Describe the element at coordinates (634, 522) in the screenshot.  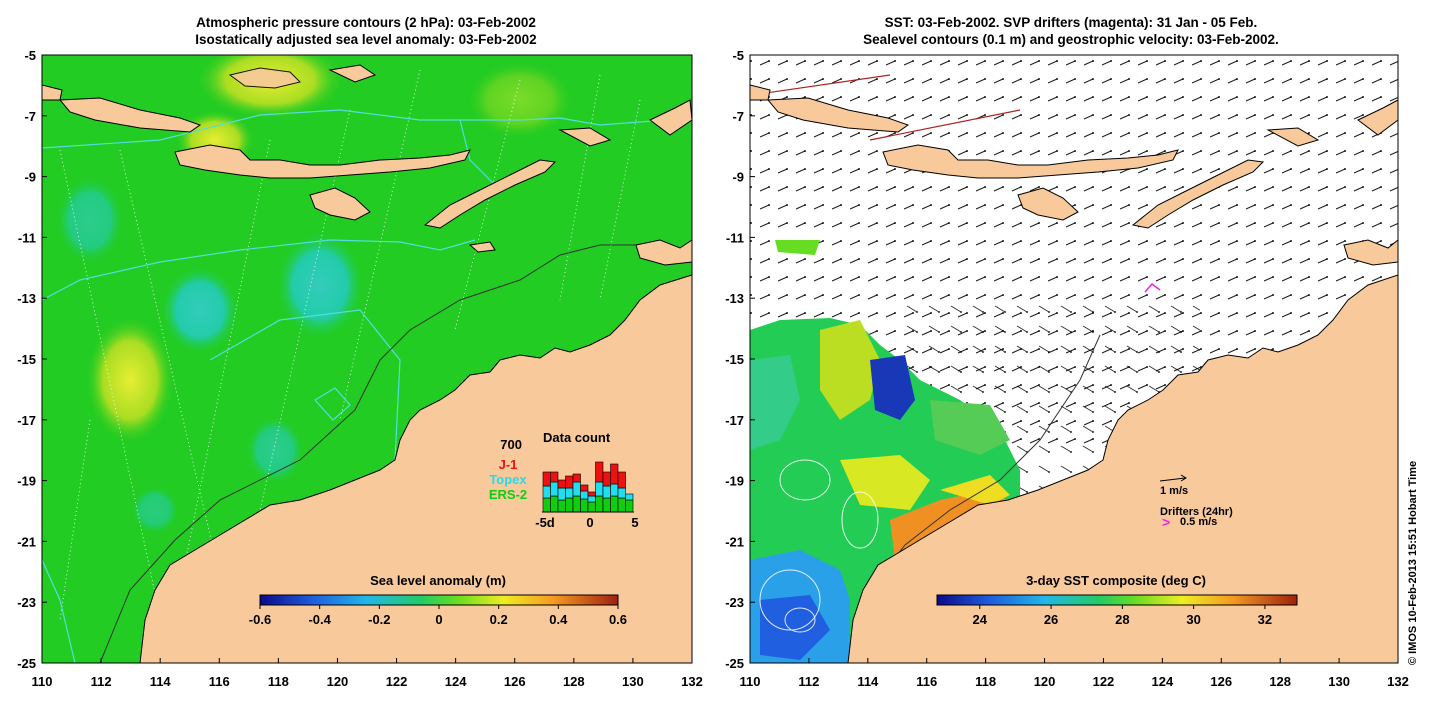
I see `data-count-tick-end: 5` at that location.